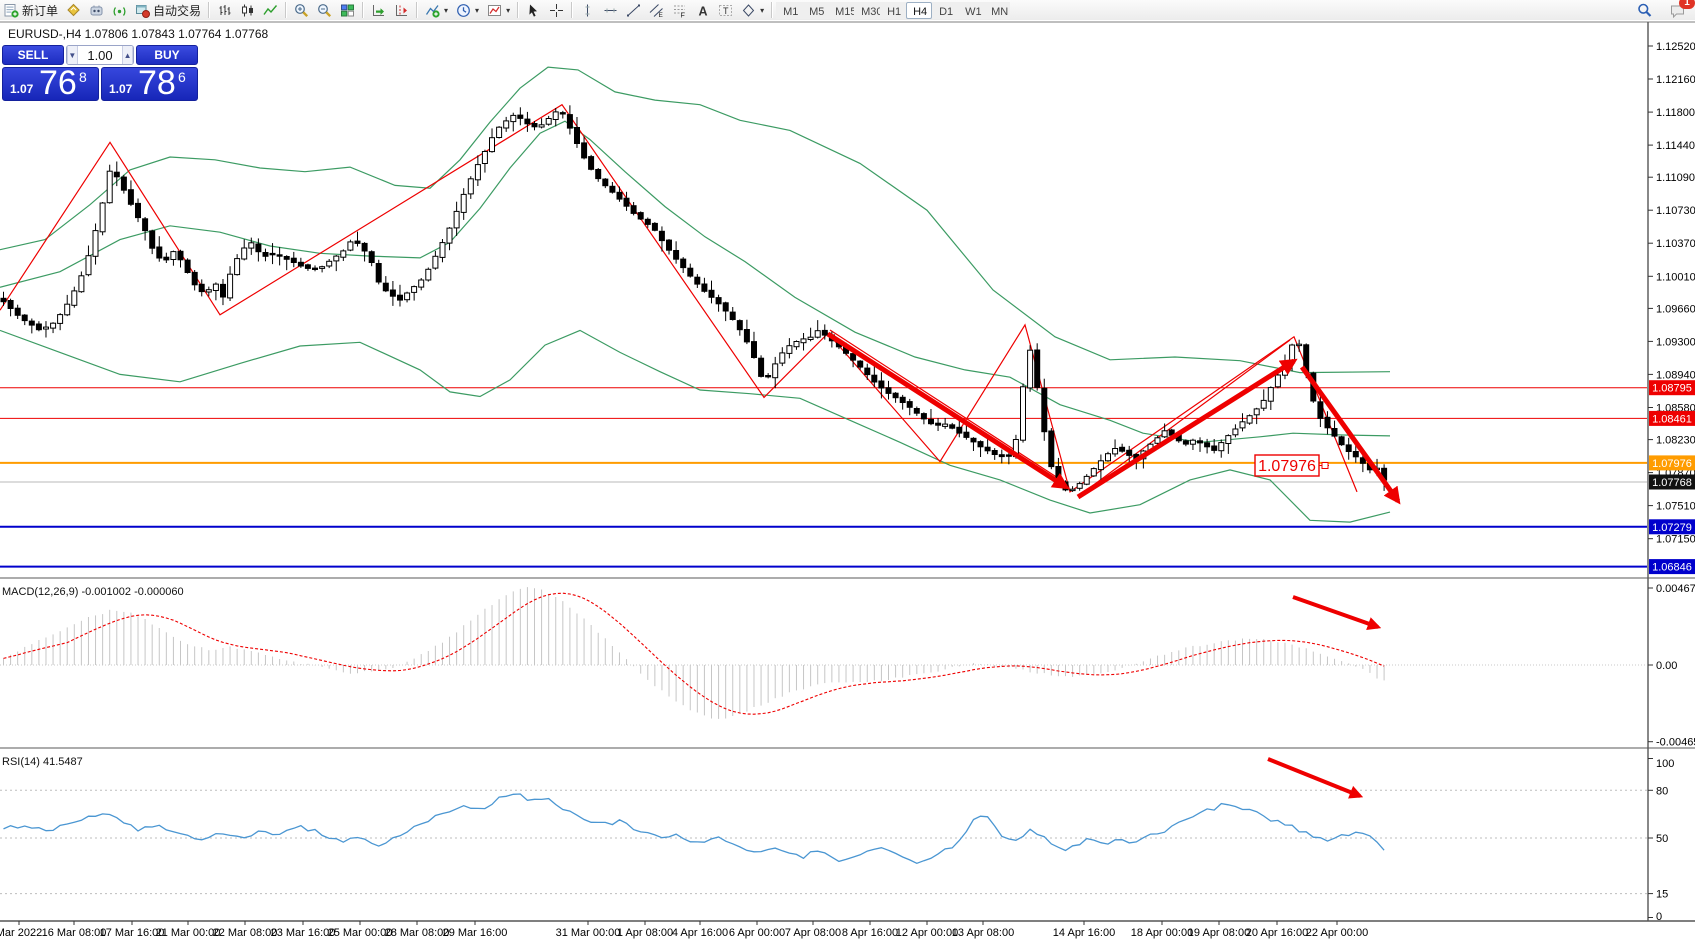 This screenshot has height=941, width=1695. Describe the element at coordinates (725, 10) in the screenshot. I see `text-label-button: T` at that location.